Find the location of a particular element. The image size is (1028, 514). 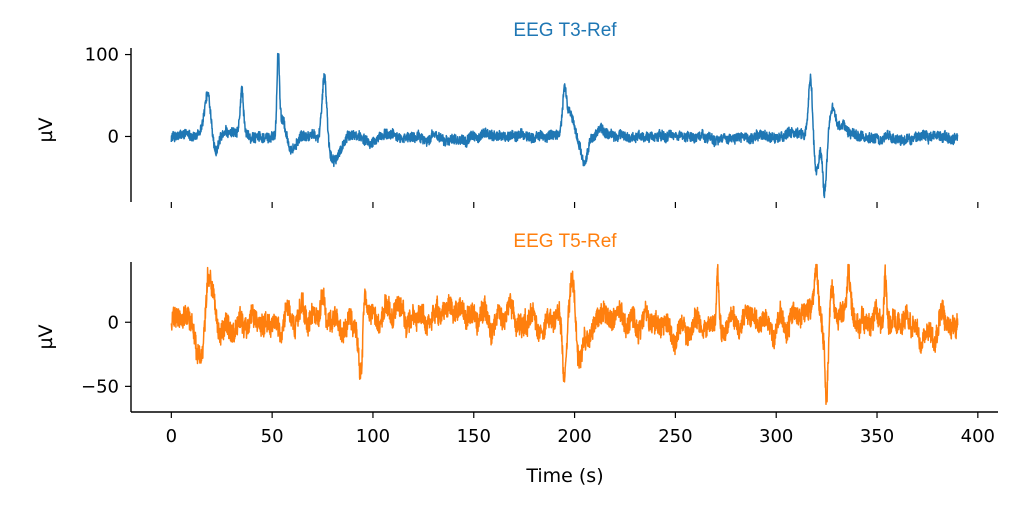

x-tick-label-1: 50 is located at coordinates (272, 436).